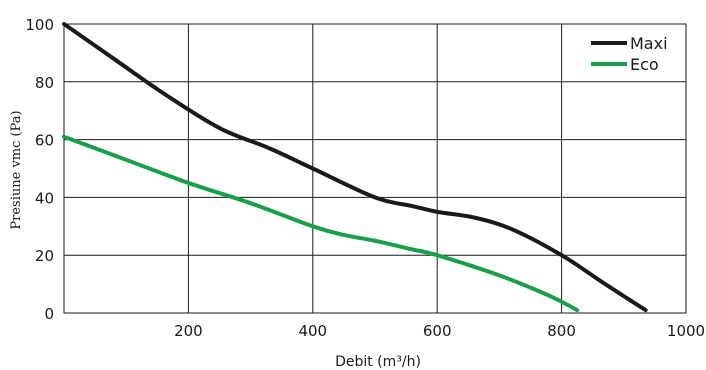 The image size is (706, 370). Describe the element at coordinates (312, 331) in the screenshot. I see `x-tick-label: 400` at that location.